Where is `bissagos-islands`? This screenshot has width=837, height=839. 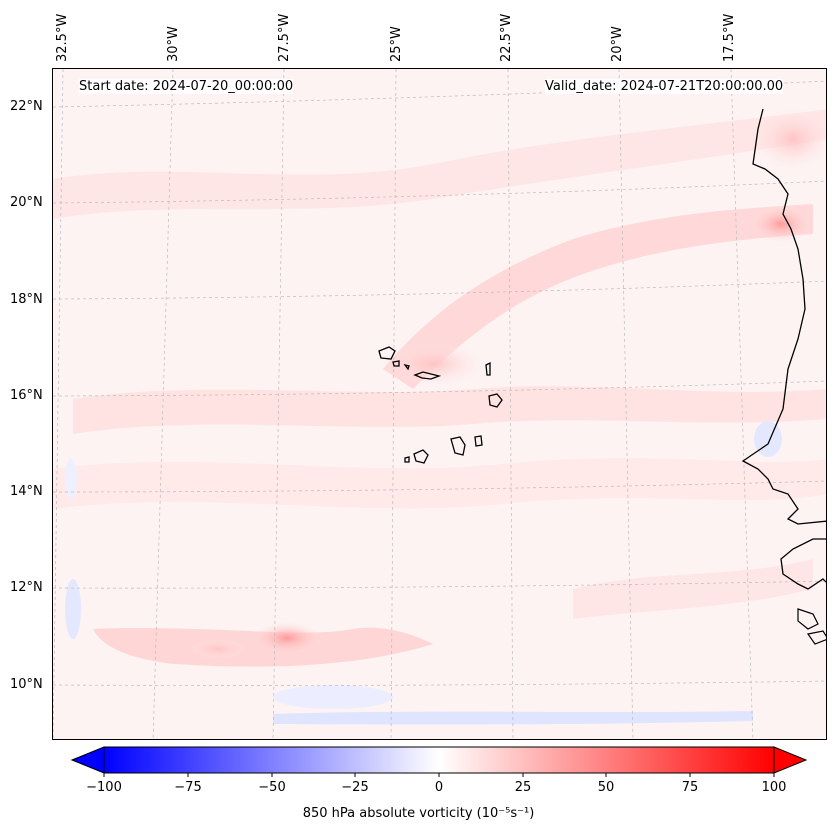 bissagos-islands is located at coordinates (811, 626).